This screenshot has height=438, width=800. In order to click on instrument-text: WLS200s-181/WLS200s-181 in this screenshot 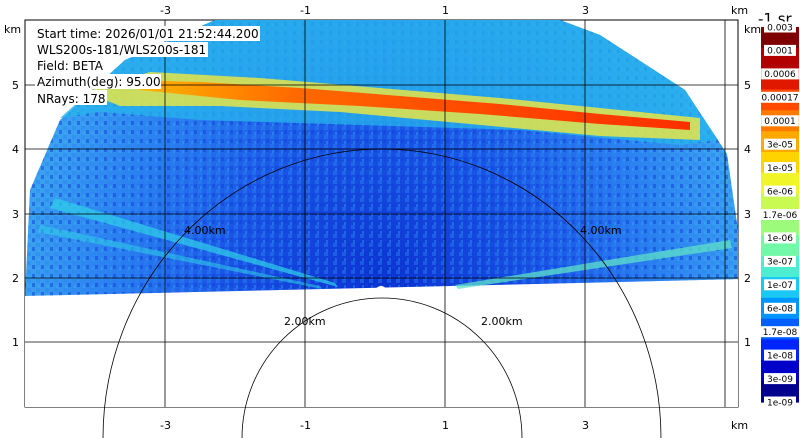, I will do `click(121, 50)`.